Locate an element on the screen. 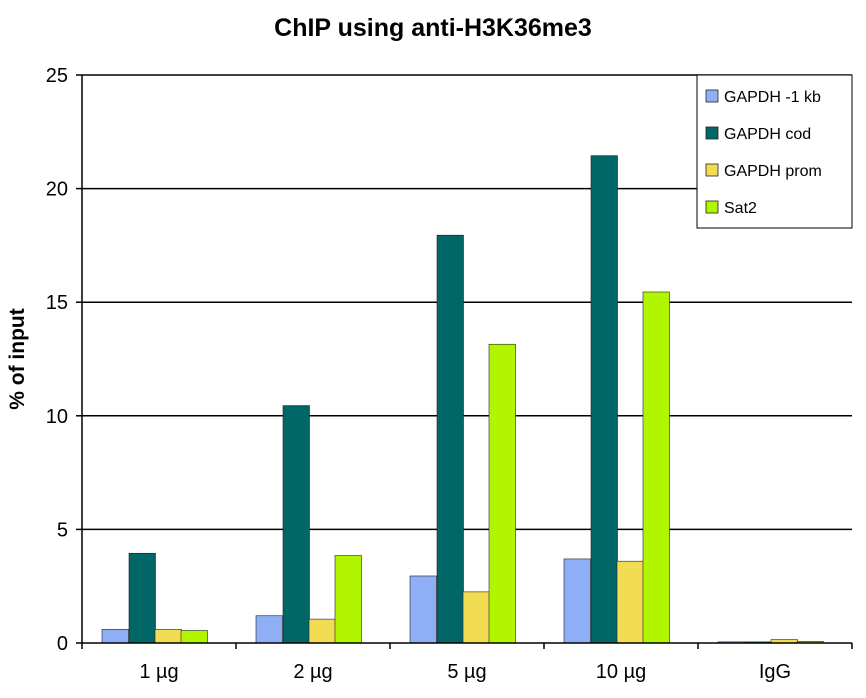 This screenshot has width=866, height=698. legend-label: GAPDH -1 kb is located at coordinates (772, 97).